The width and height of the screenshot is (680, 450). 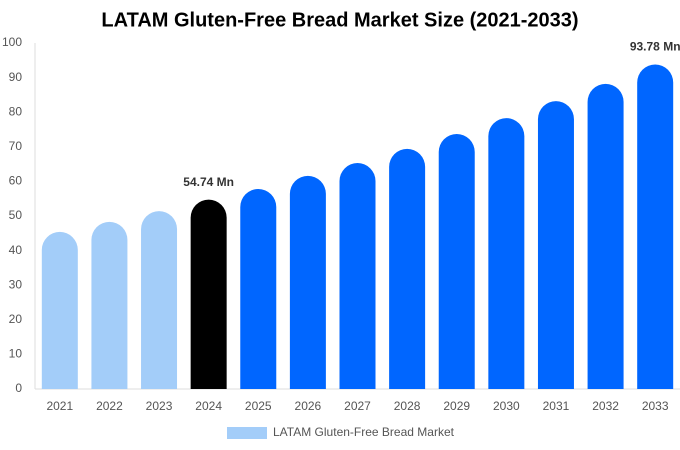 I want to click on x-tick-label: 2029, so click(x=456, y=406).